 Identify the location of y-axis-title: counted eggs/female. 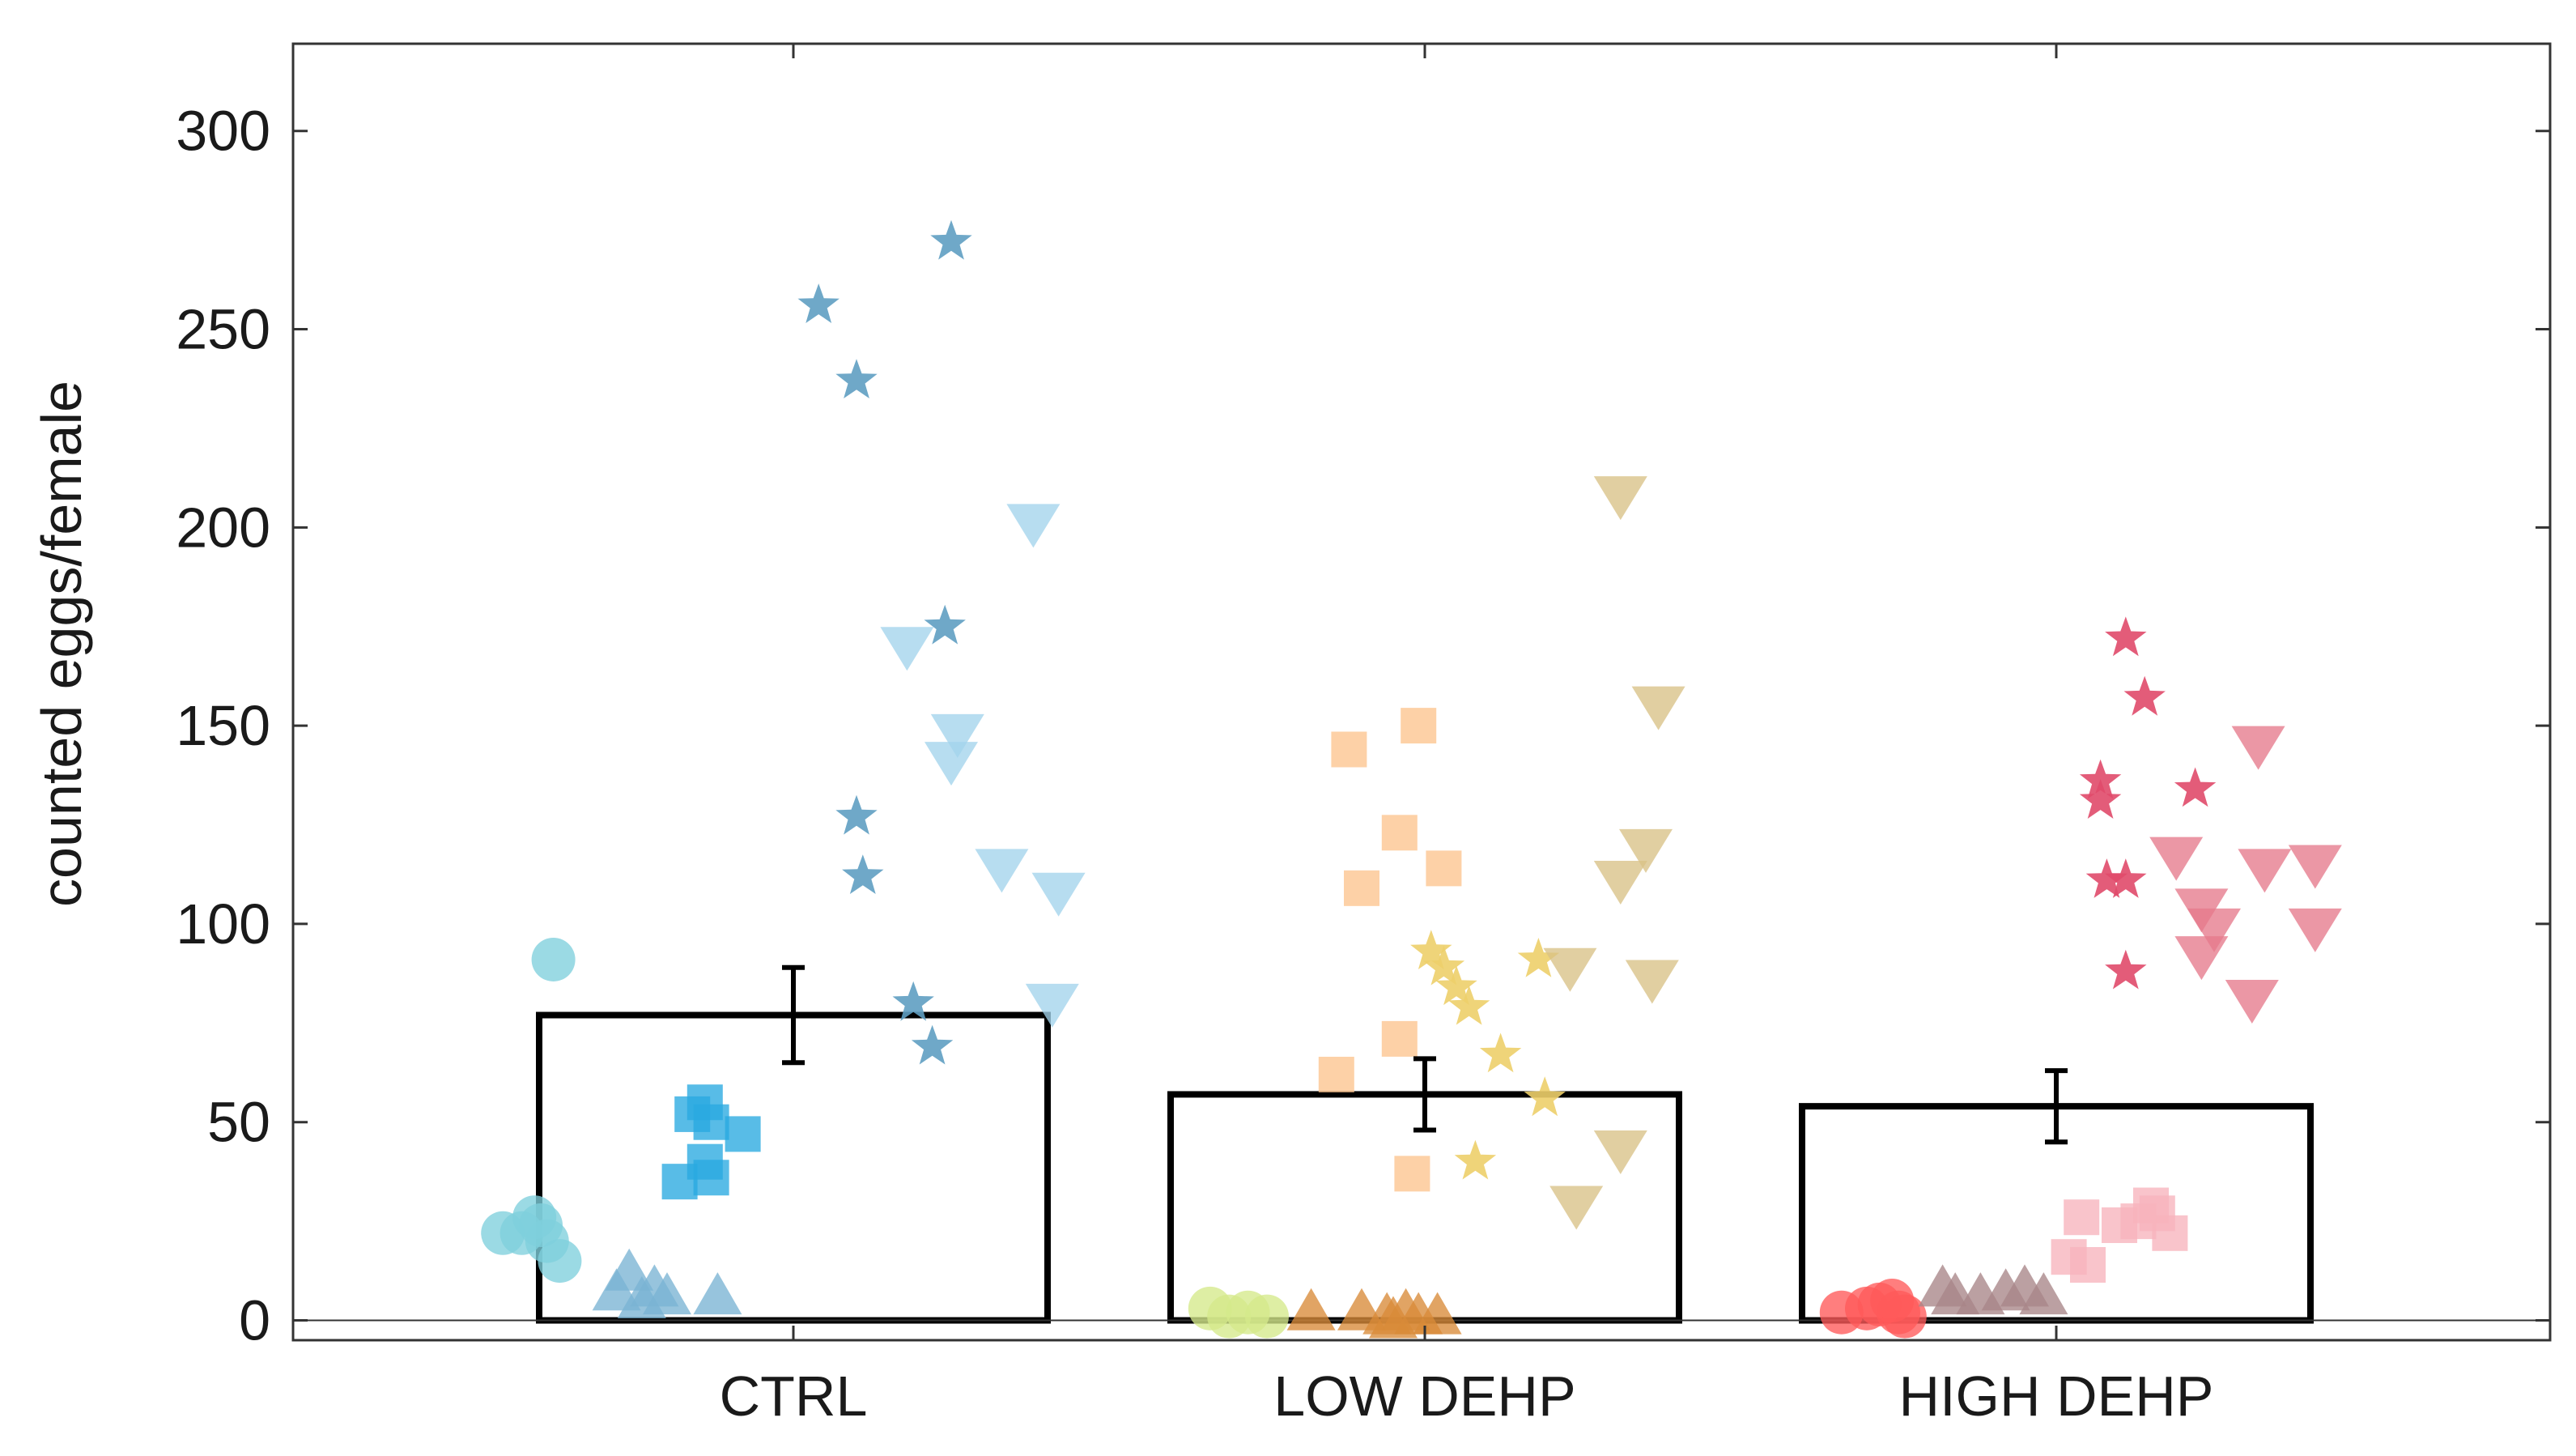
(61, 644).